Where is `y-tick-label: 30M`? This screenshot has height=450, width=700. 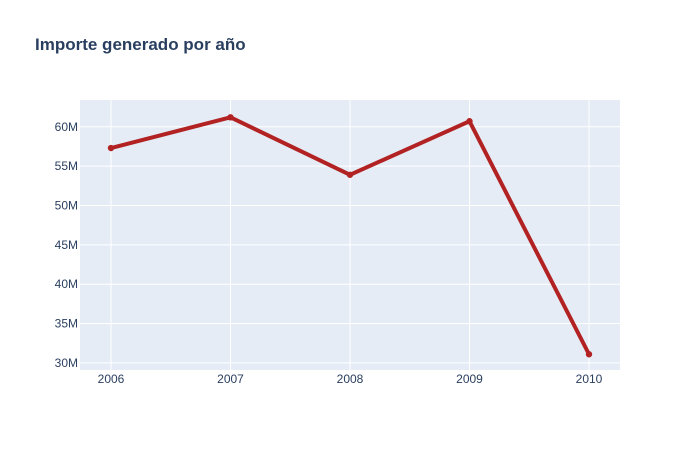 y-tick-label: 30M is located at coordinates (66, 363).